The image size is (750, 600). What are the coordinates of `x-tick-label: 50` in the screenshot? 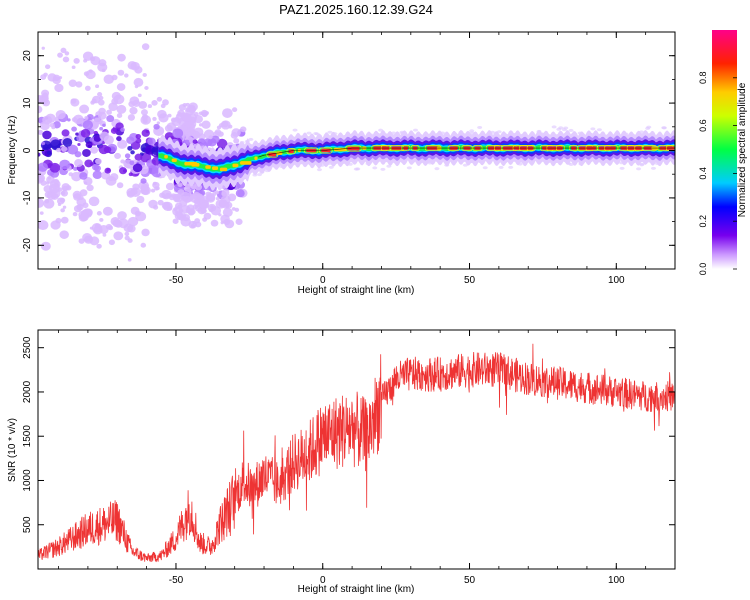 It's located at (470, 580).